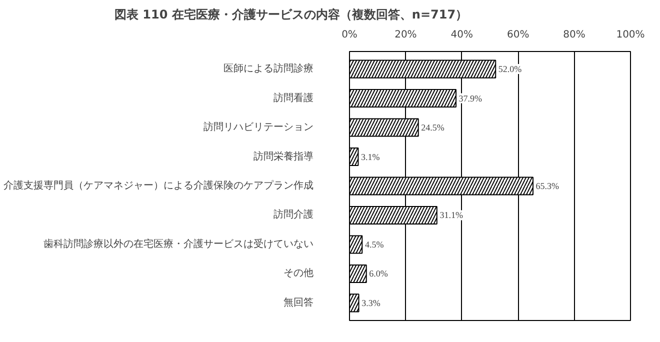  Describe the element at coordinates (370, 157) in the screenshot. I see `data-label: 3.1%` at that location.